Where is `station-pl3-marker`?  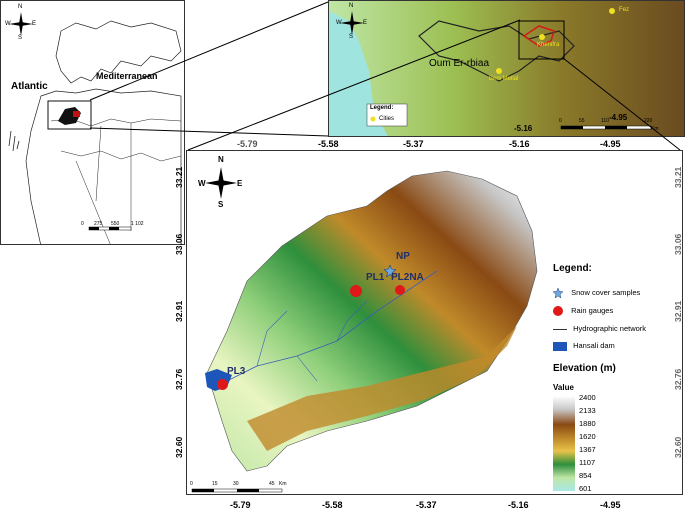 station-pl3-marker is located at coordinates (222, 384).